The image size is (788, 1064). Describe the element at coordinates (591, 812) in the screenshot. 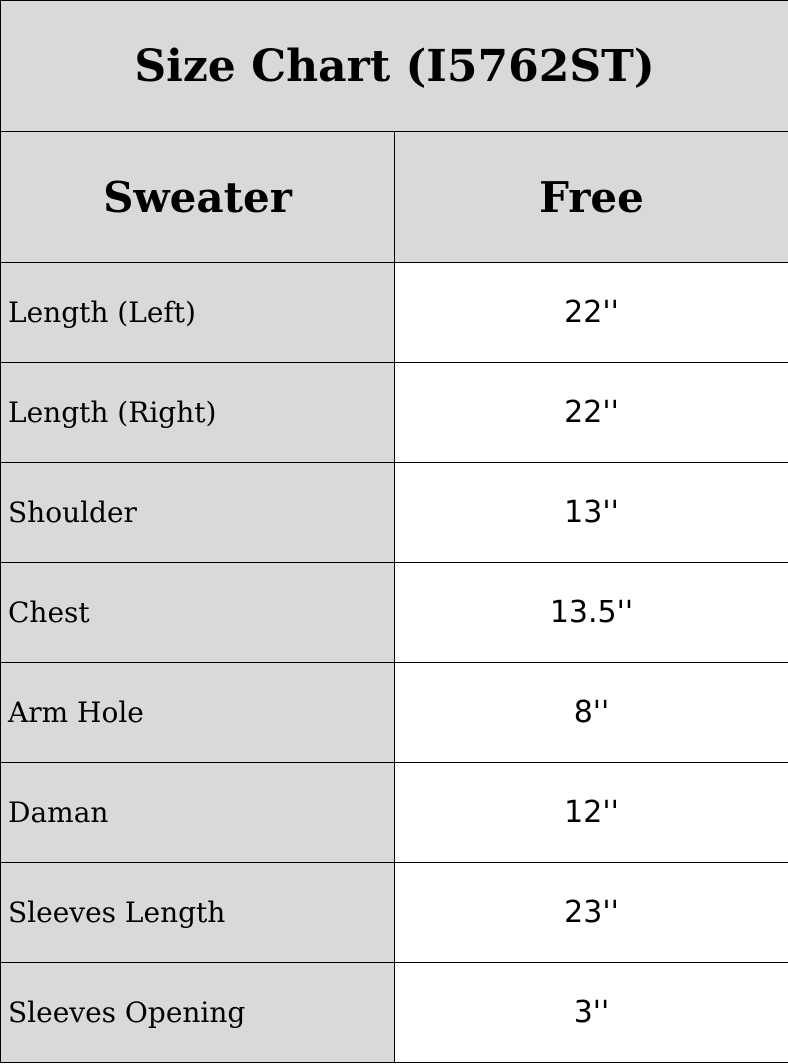

I see `measurement-value: 12''` at that location.